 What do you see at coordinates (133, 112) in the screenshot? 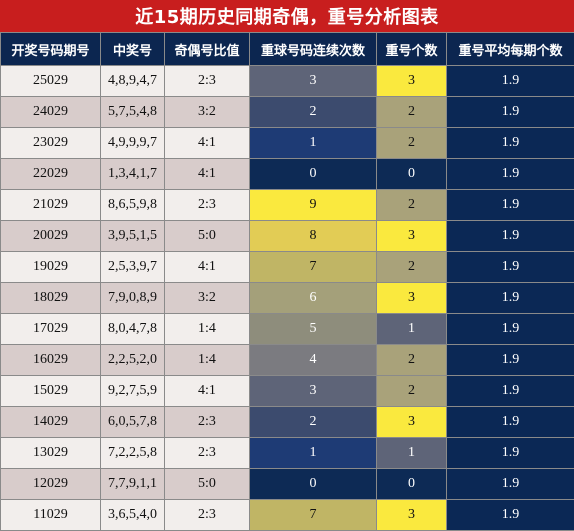
I see `cell-numbers: 5,7,5,4,8` at bounding box center [133, 112].